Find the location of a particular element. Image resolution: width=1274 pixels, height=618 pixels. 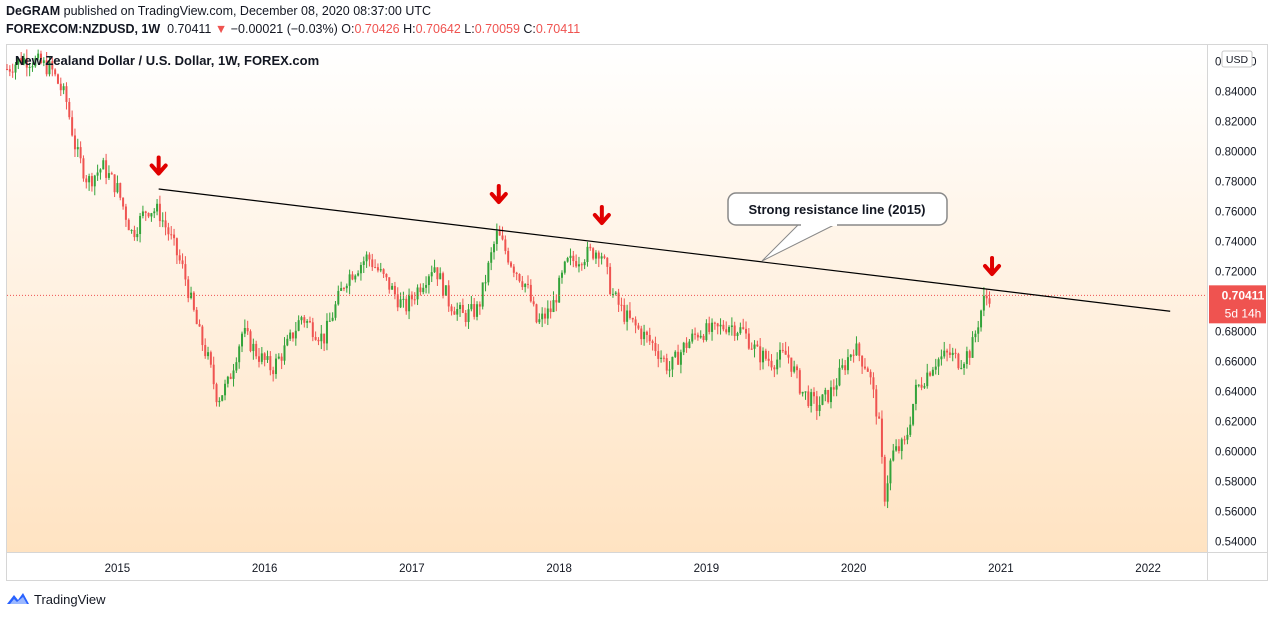

tradingview-footer: TradingView is located at coordinates (56, 599).